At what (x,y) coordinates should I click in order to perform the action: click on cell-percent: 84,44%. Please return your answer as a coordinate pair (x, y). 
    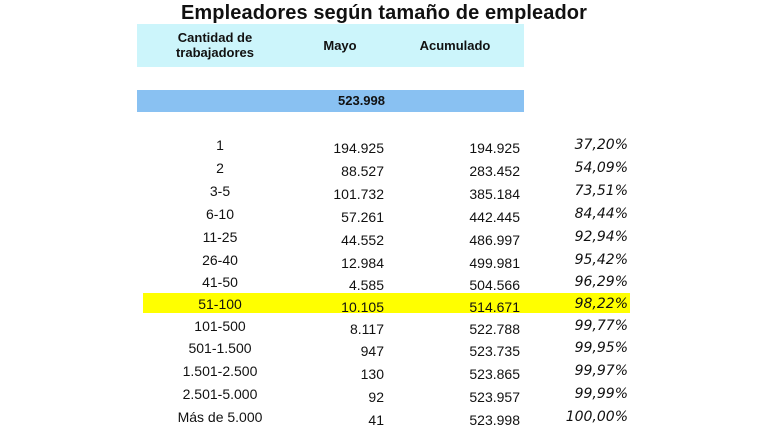
    Looking at the image, I should click on (601, 214).